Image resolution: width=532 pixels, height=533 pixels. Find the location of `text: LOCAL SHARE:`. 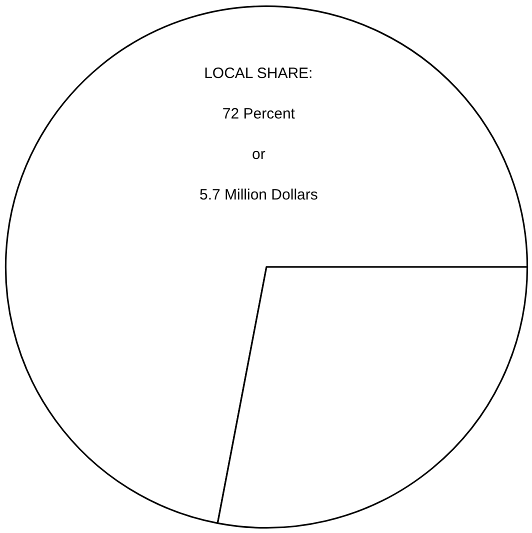

text: LOCAL SHARE: is located at coordinates (258, 73).